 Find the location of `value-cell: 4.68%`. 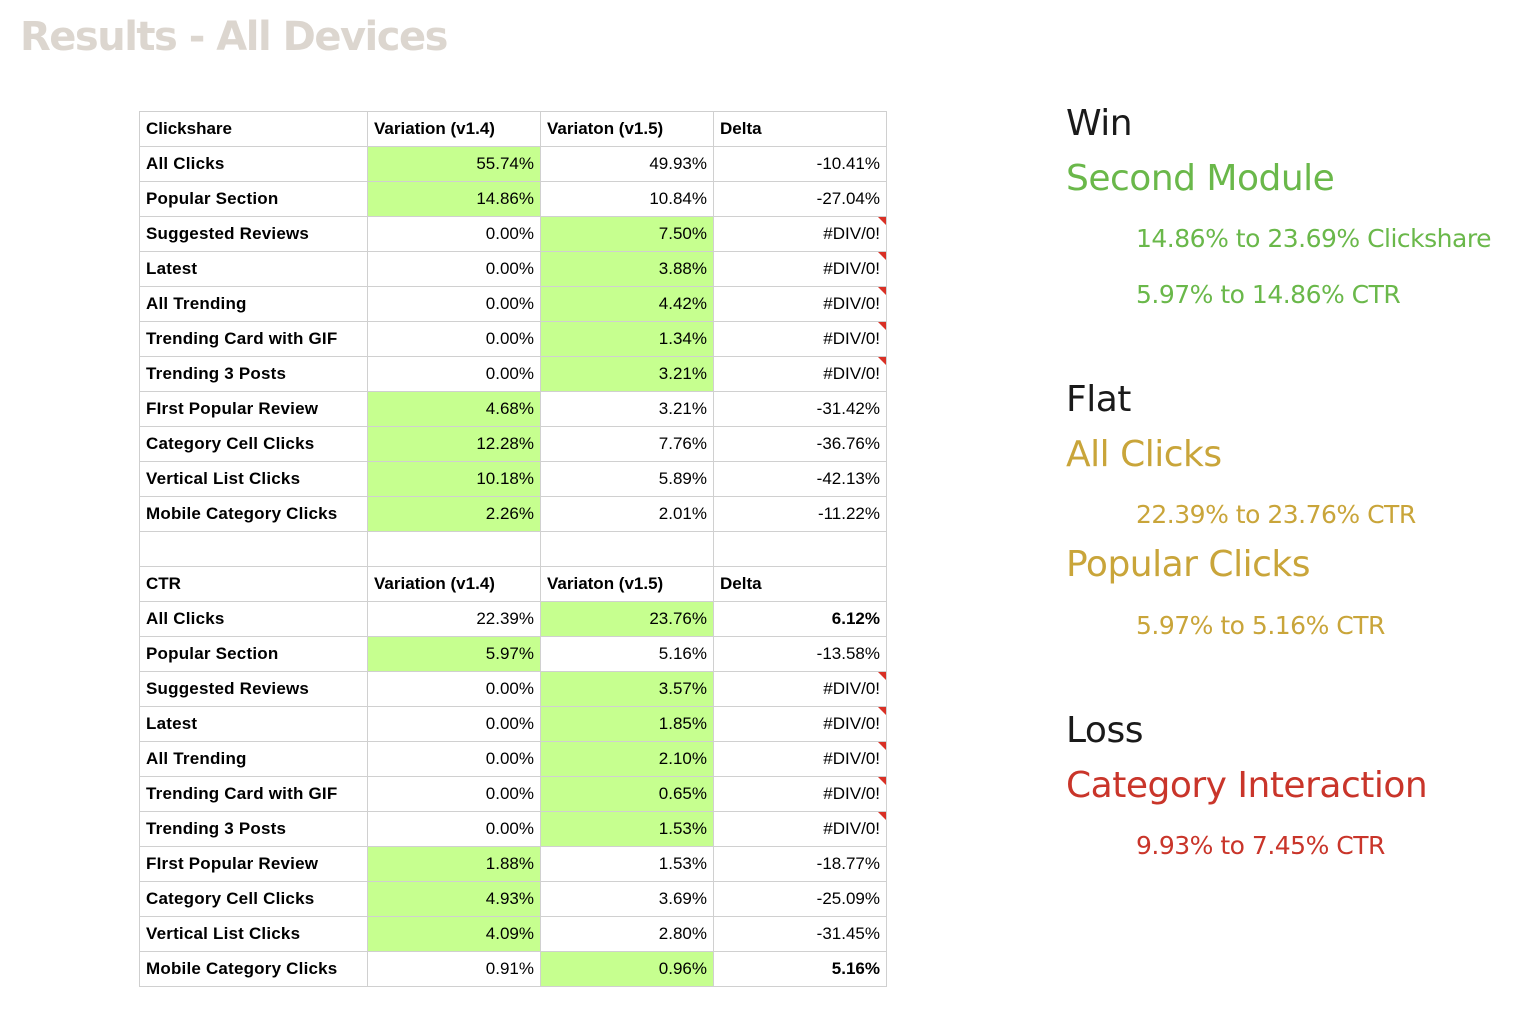

value-cell: 4.68% is located at coordinates (454, 409).